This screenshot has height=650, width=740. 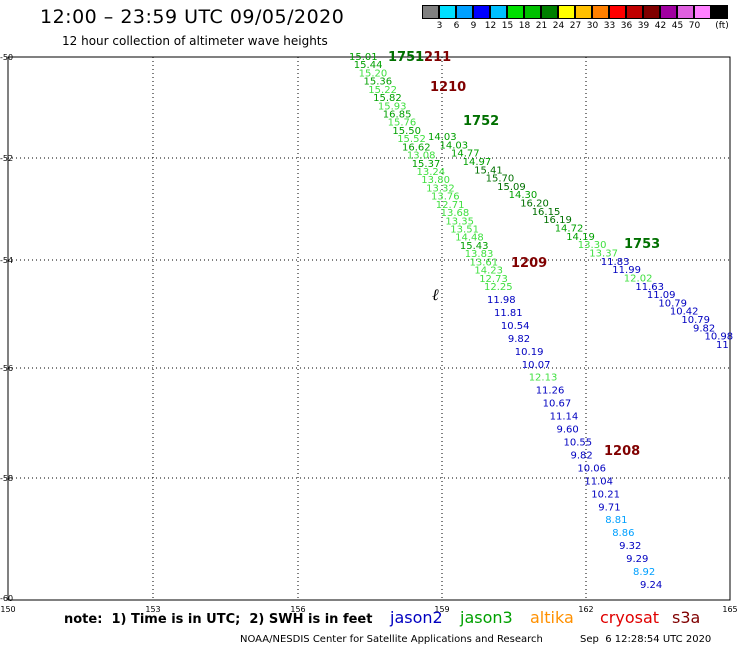 What do you see at coordinates (529, 263) in the screenshot?
I see `pass-number-label: 1209` at bounding box center [529, 263].